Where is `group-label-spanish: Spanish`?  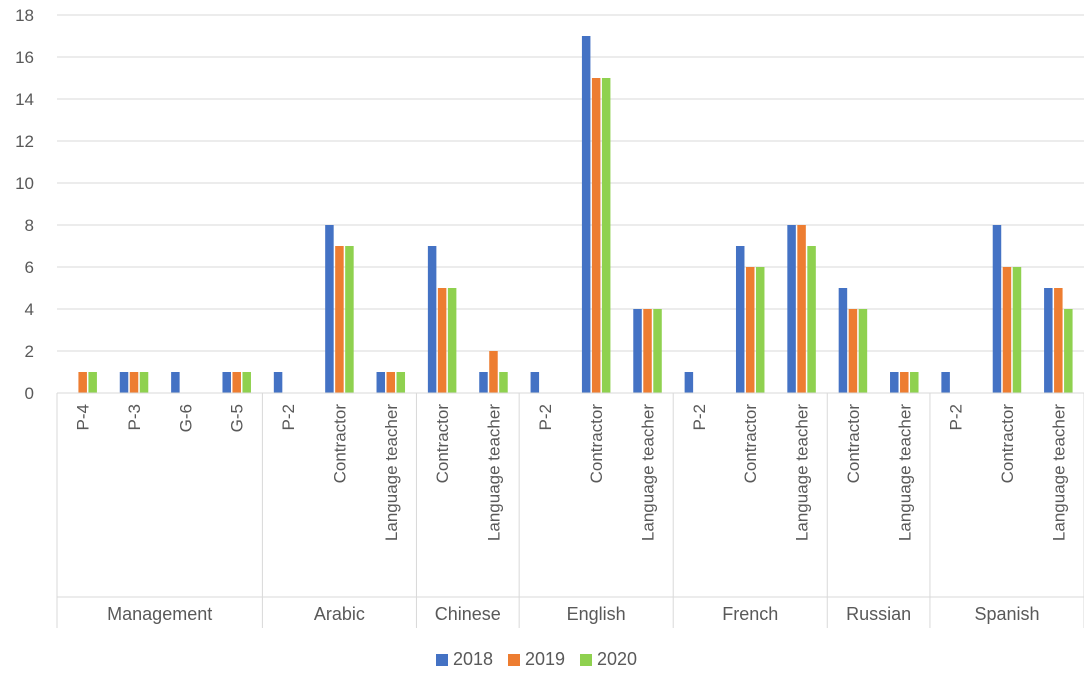
group-label-spanish: Spanish is located at coordinates (1006, 614).